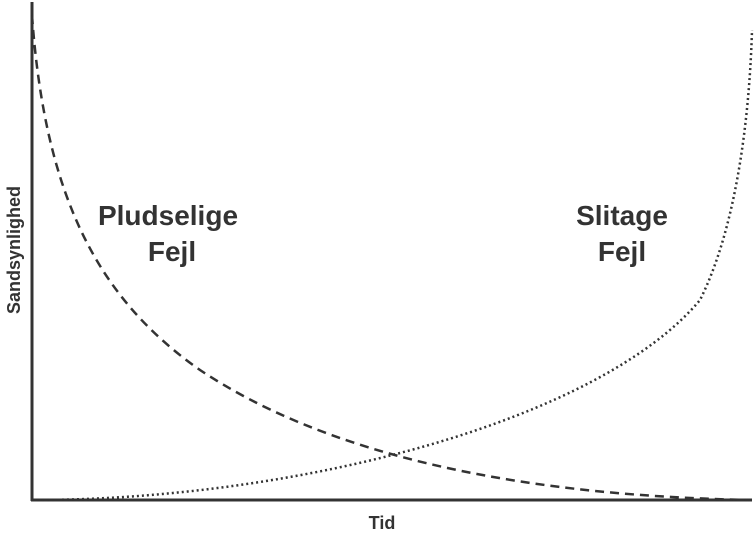 The height and width of the screenshot is (534, 754). I want to click on x-axis-label: Tid, so click(382, 523).